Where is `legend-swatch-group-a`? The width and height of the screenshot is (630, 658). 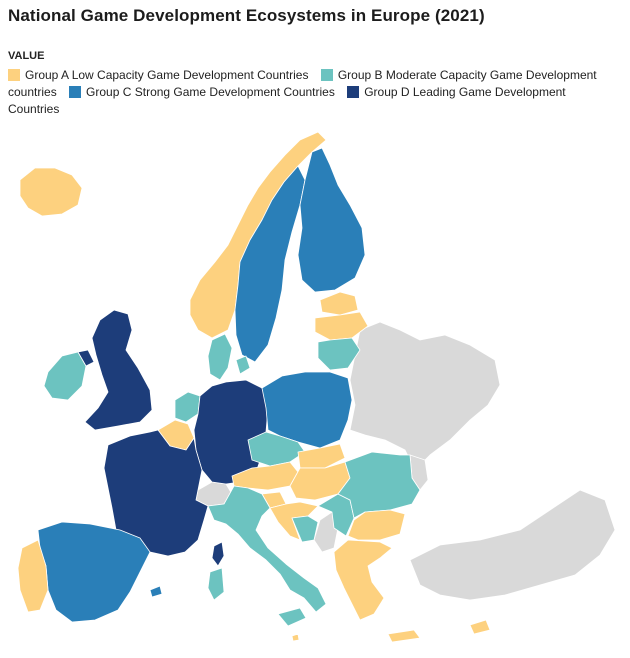 legend-swatch-group-a is located at coordinates (14, 75).